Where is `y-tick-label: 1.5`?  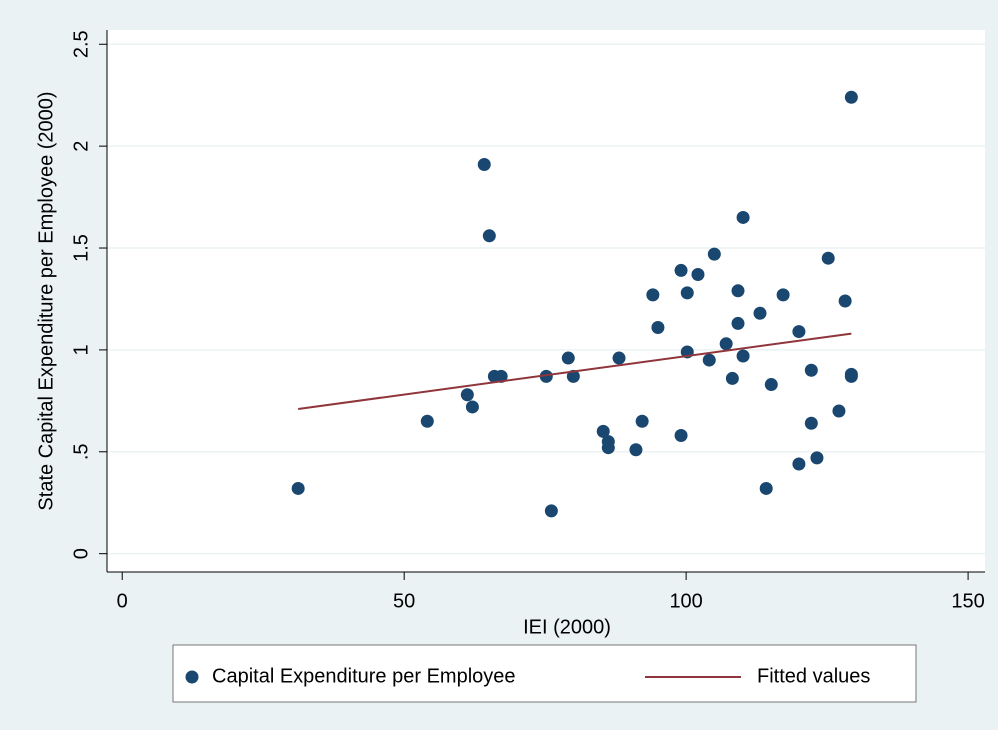
y-tick-label: 1.5 is located at coordinates (81, 248).